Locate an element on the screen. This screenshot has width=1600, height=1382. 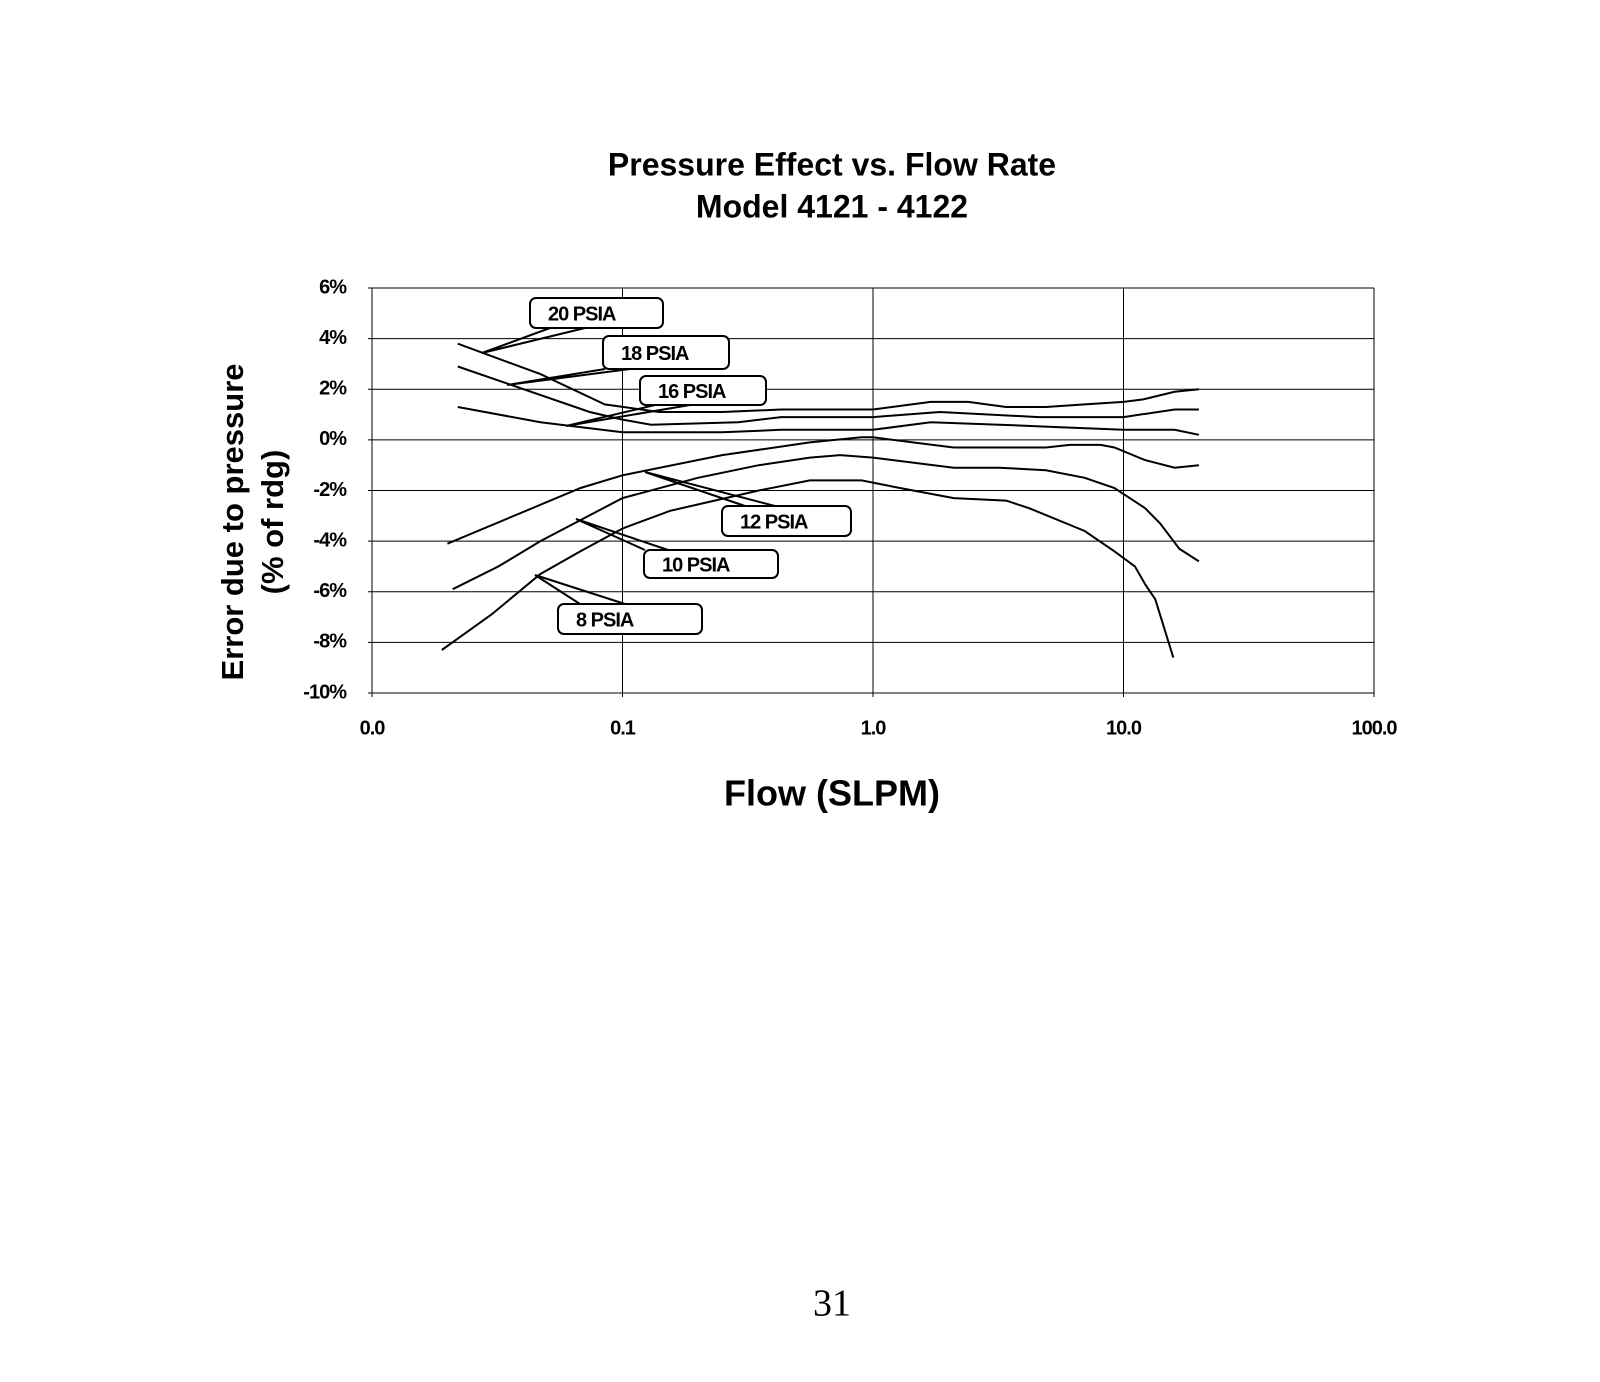
series-callout: 8 PSIA is located at coordinates (618, 604).